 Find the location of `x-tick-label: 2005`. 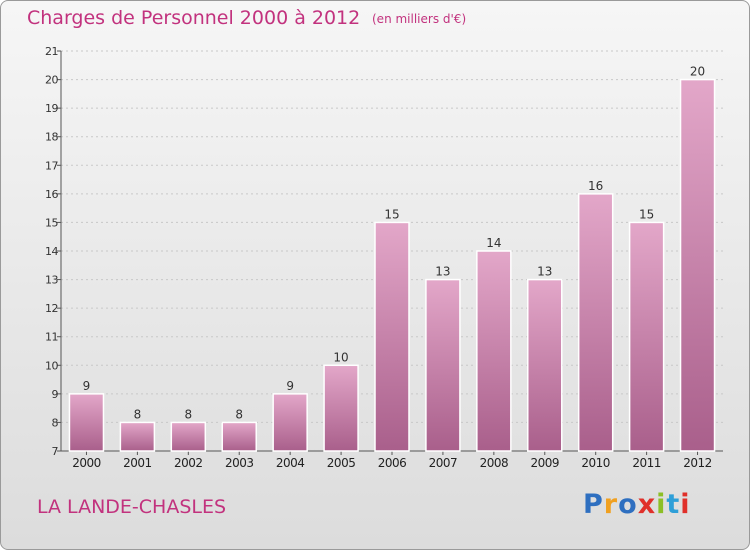

x-tick-label: 2005 is located at coordinates (341, 463).